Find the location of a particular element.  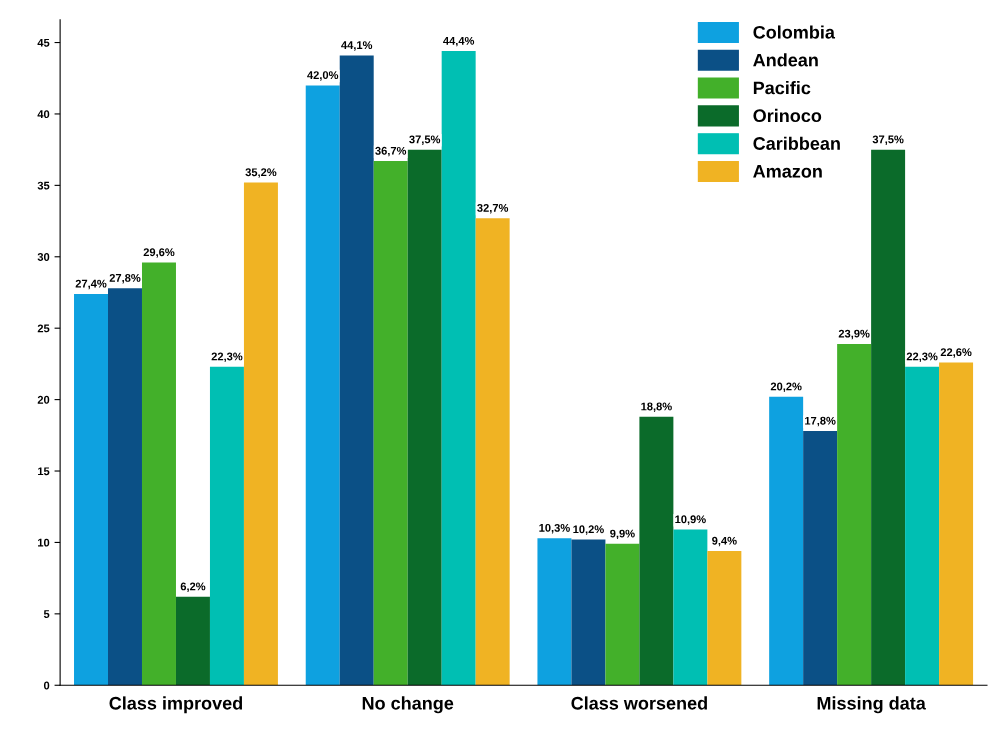

legend-label: Caribbean is located at coordinates (796, 143).